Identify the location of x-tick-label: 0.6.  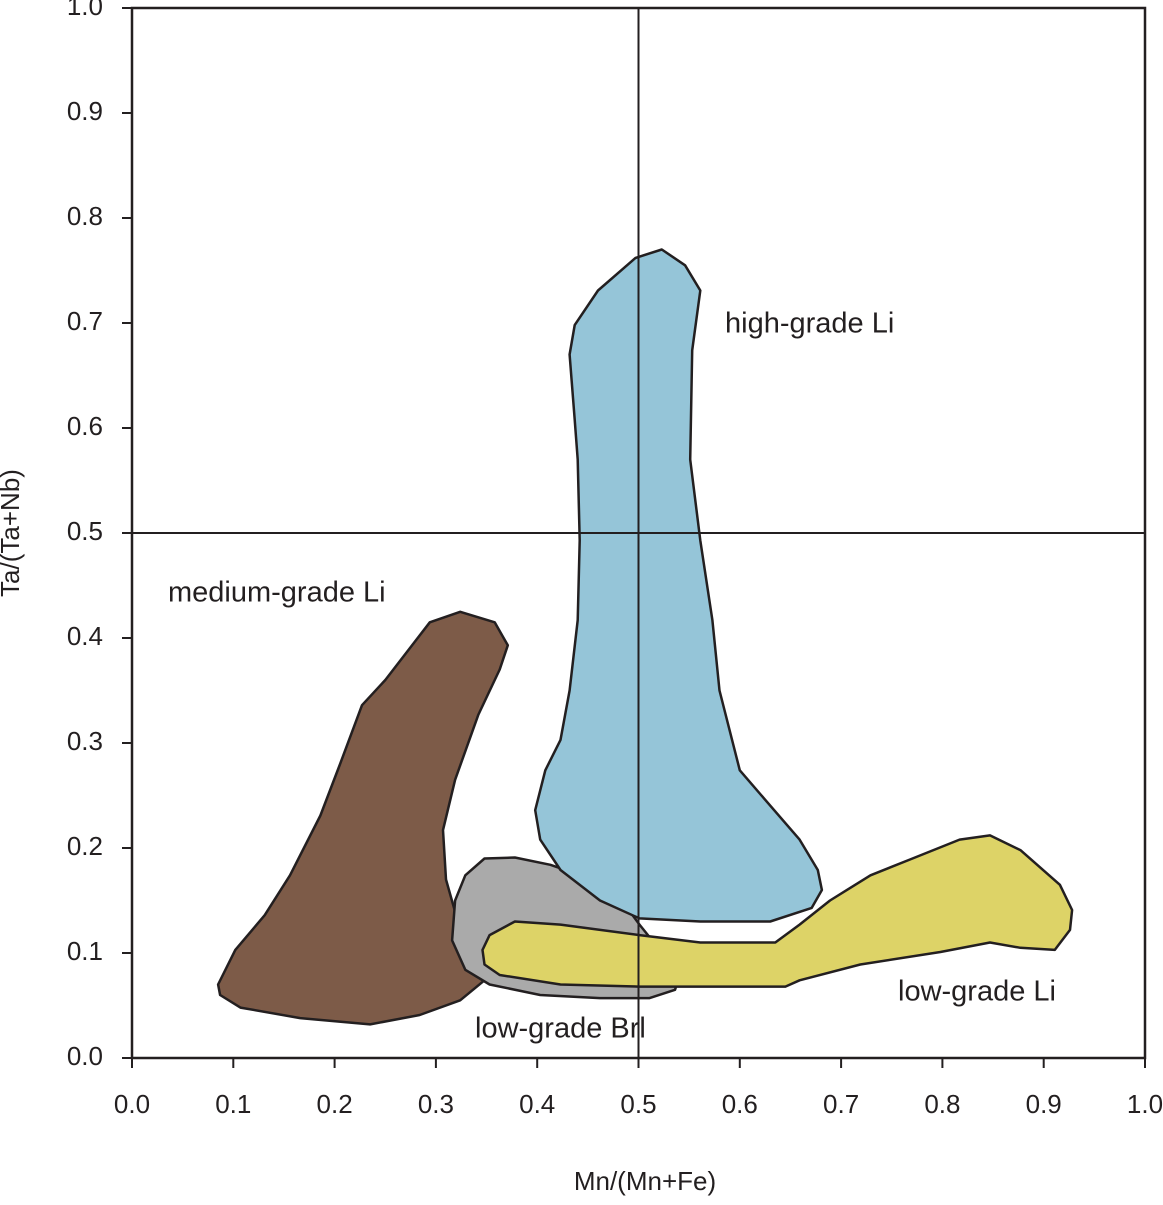
(740, 1104).